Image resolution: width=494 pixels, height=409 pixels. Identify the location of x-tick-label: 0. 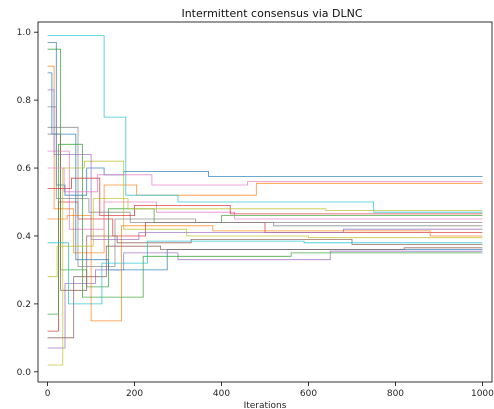
(48, 394).